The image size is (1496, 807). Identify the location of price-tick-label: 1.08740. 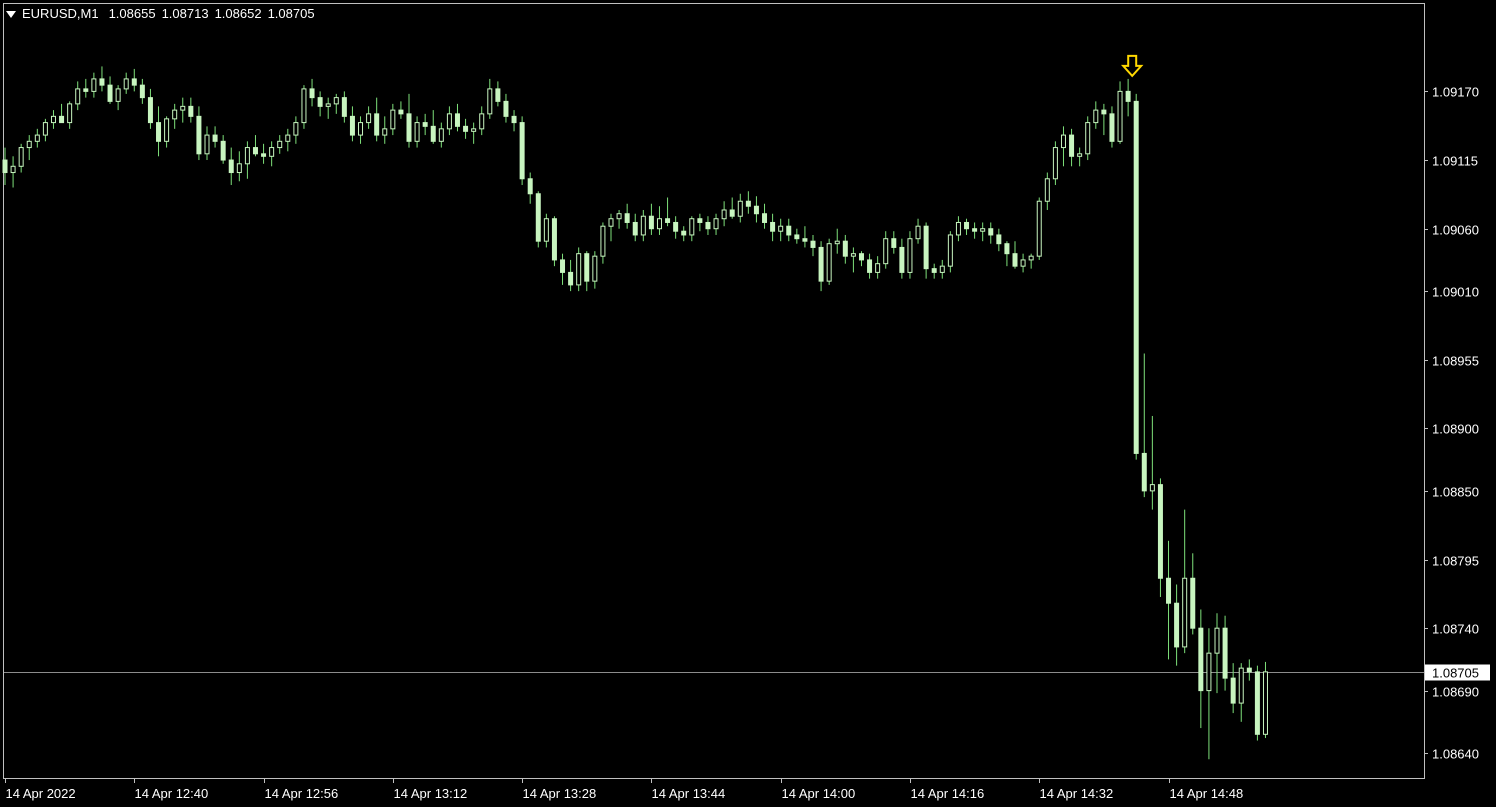
(1455, 629).